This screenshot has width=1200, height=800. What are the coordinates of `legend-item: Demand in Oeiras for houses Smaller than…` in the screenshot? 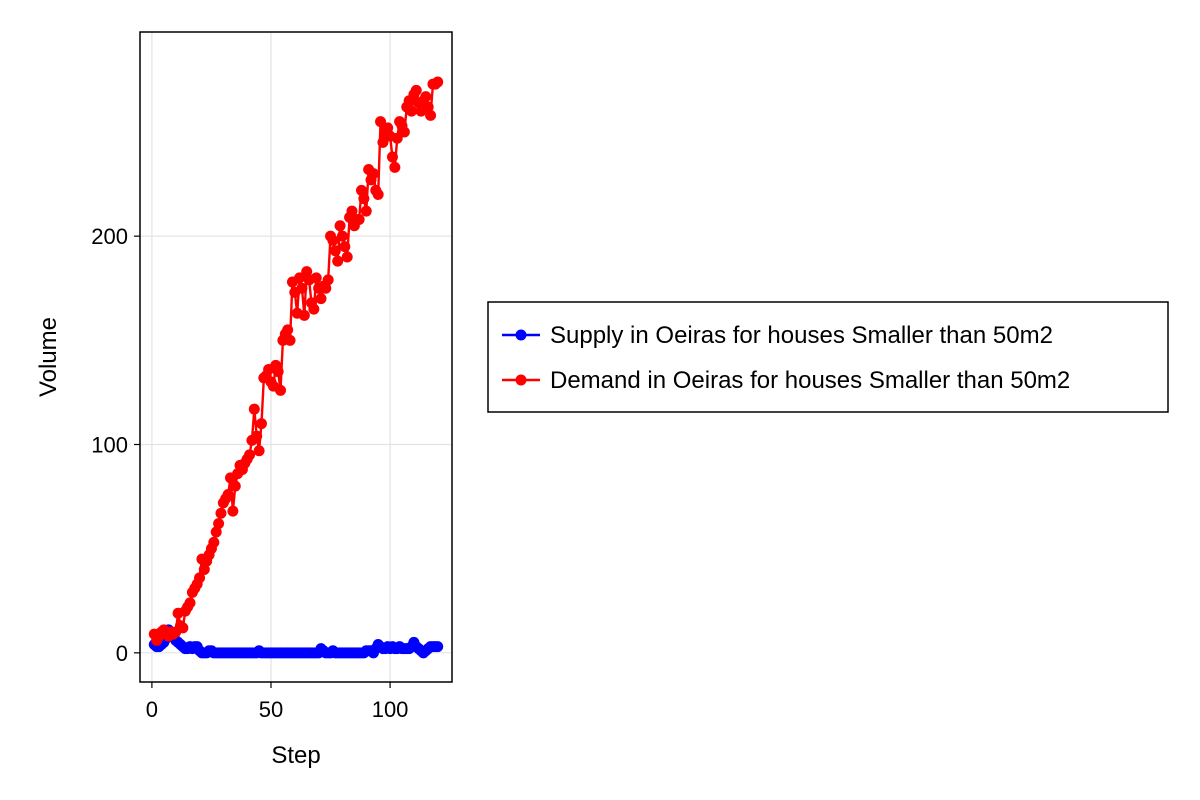 It's located at (786, 380).